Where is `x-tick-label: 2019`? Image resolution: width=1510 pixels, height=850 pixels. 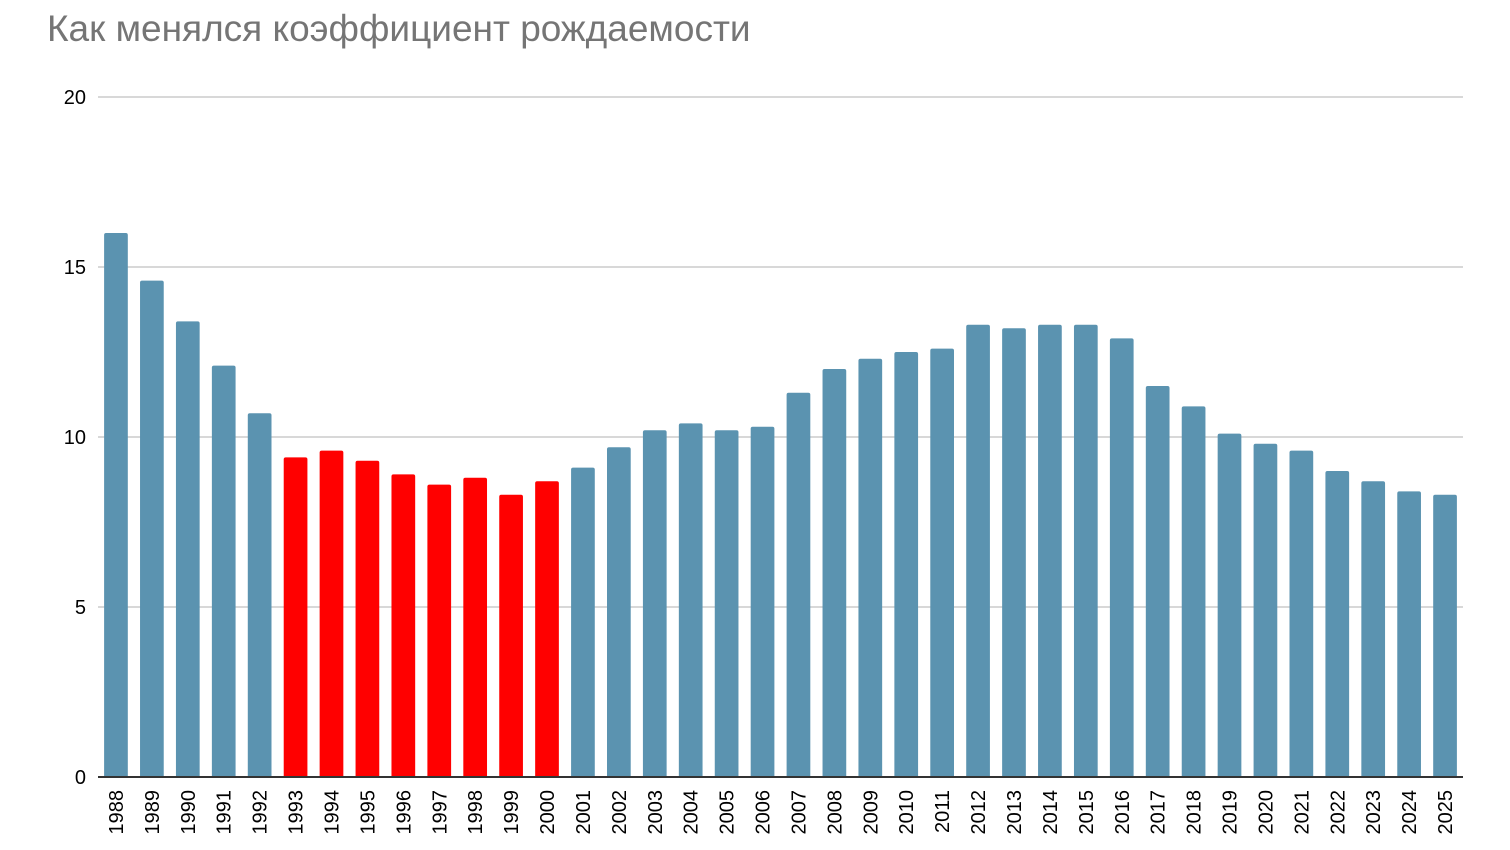 x-tick-label: 2019 is located at coordinates (1231, 812).